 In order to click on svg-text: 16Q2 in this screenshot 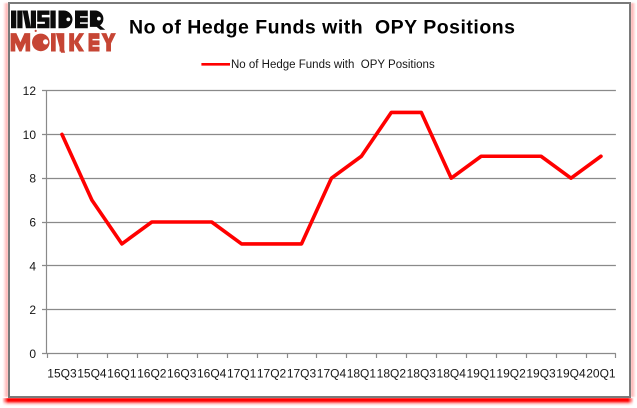, I will do `click(152, 374)`.